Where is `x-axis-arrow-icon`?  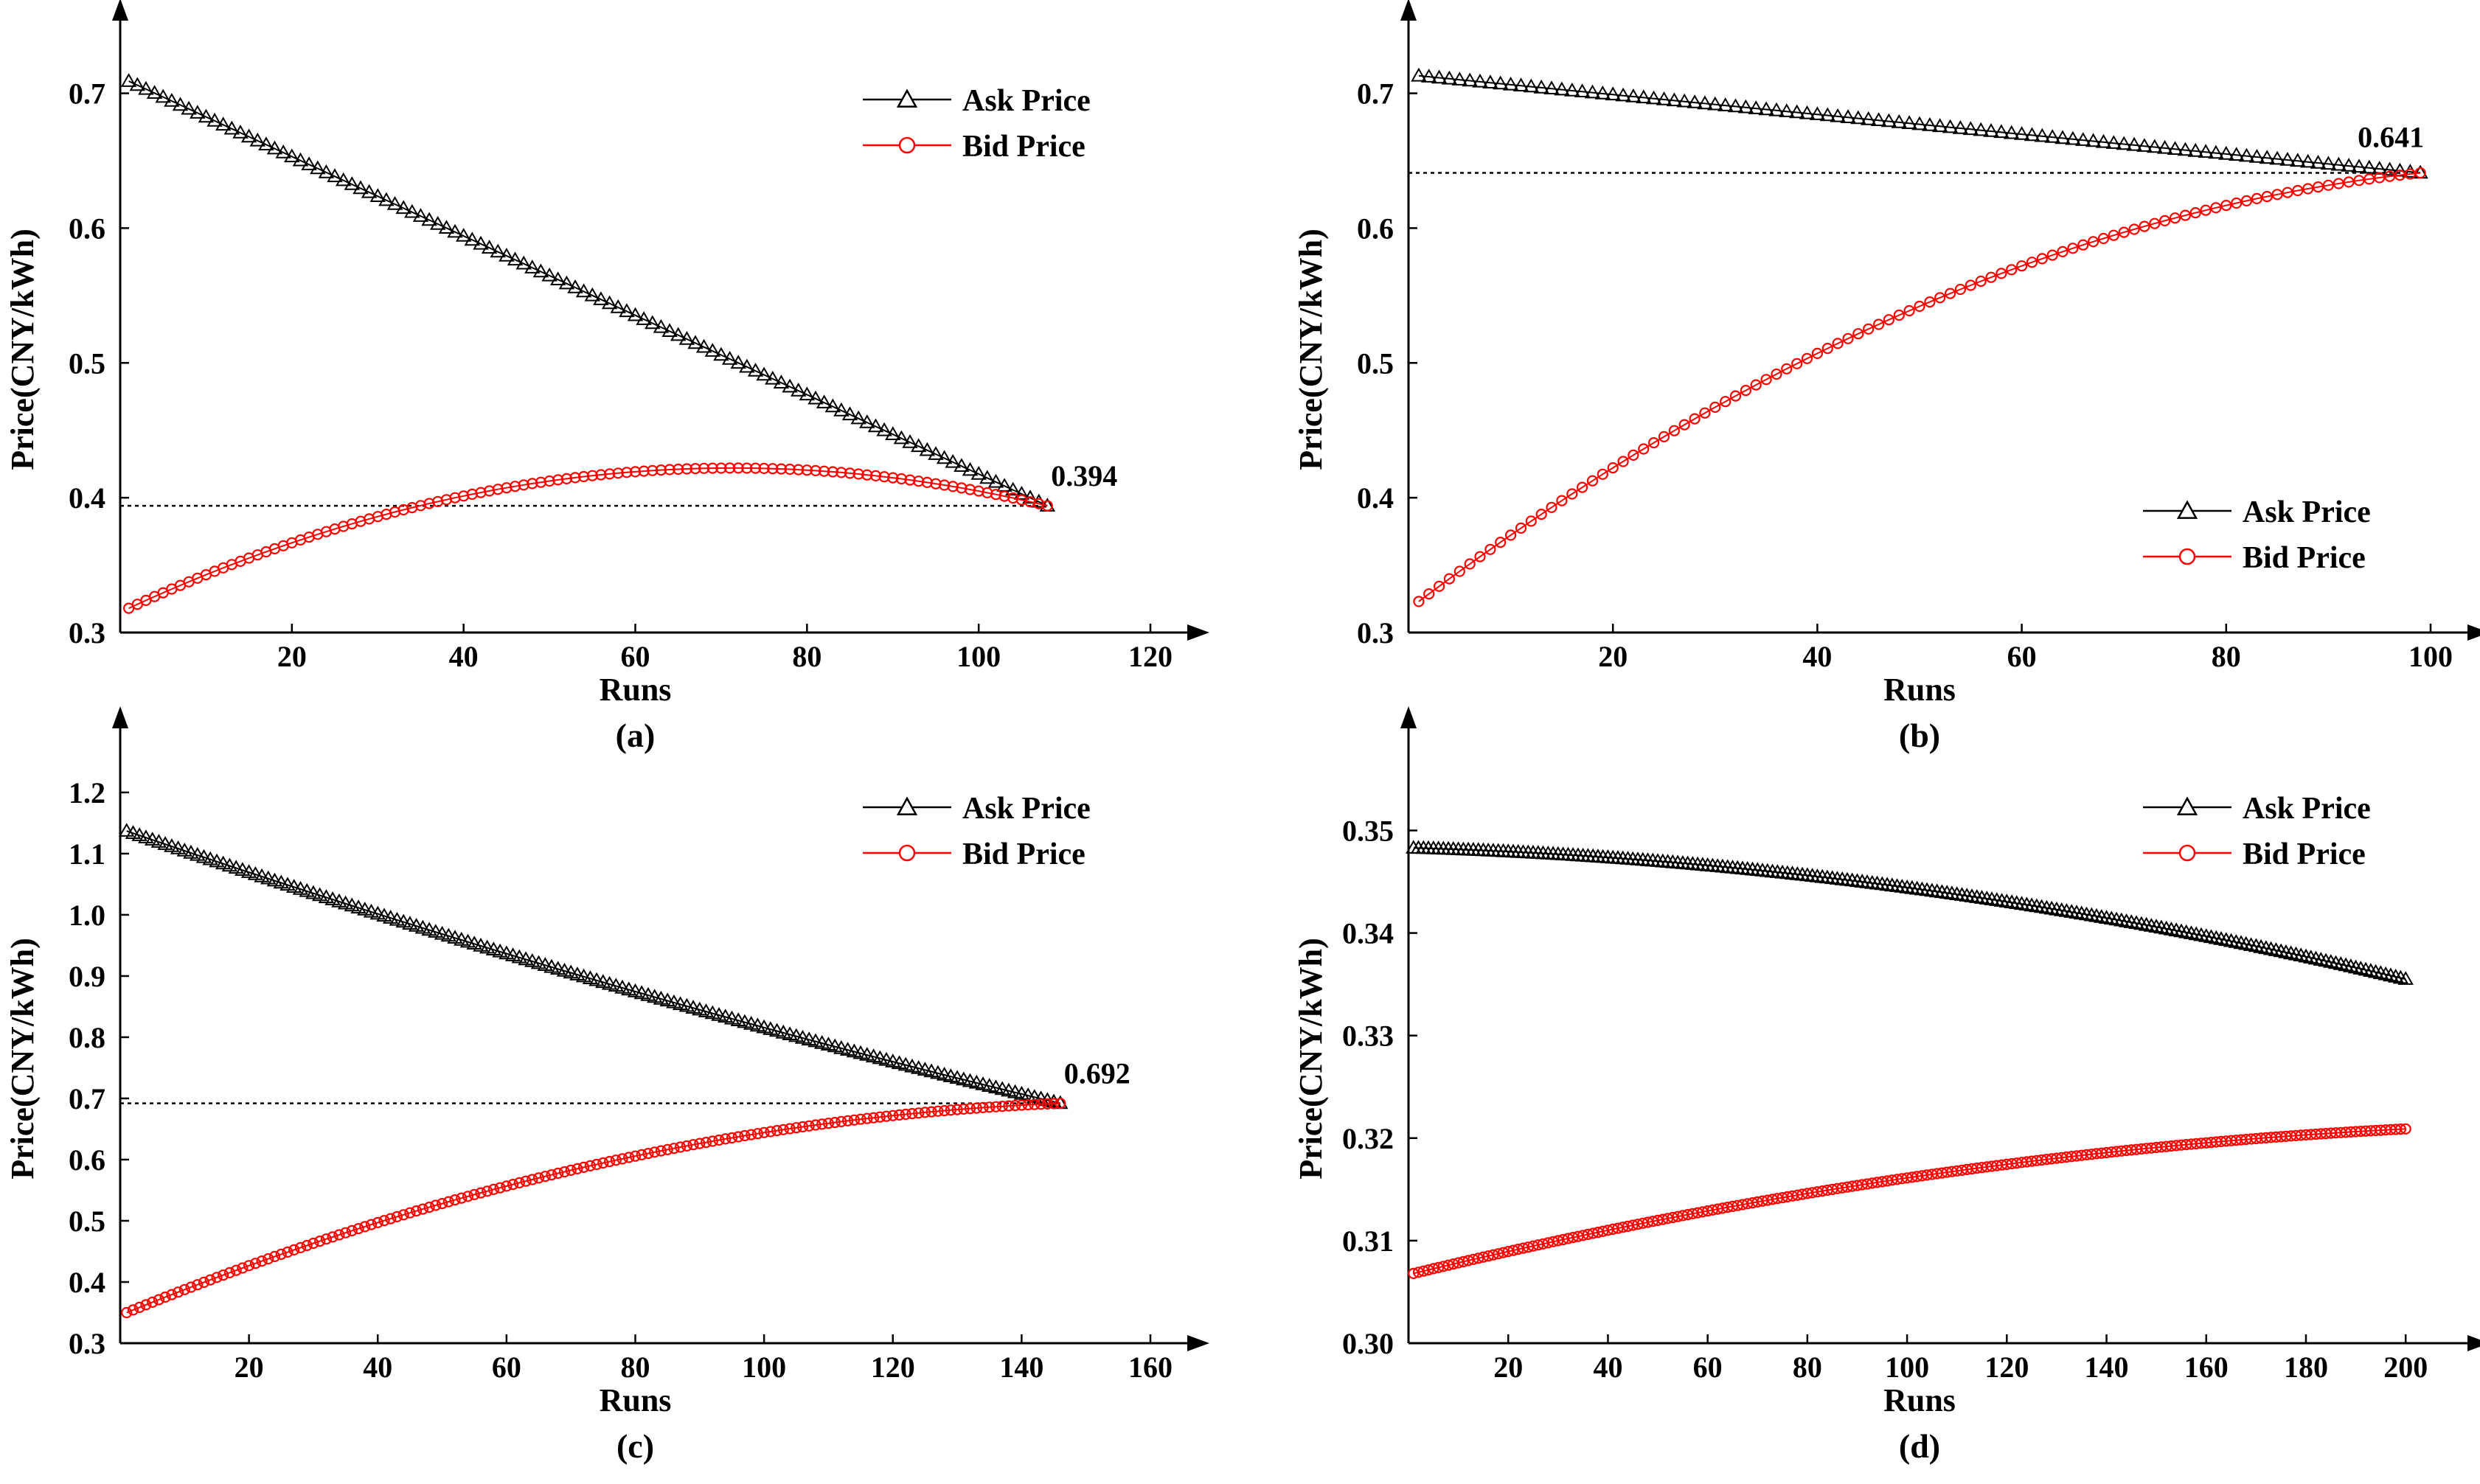 x-axis-arrow-icon is located at coordinates (2473, 632).